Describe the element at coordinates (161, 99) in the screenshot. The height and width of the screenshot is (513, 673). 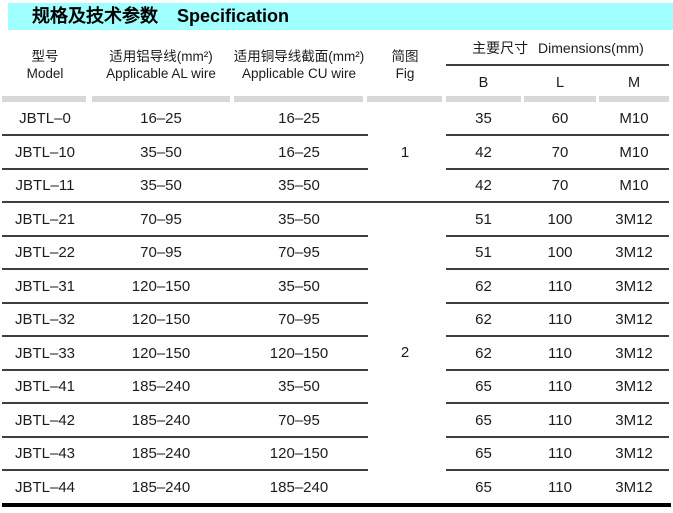
I see `header-band-al` at that location.